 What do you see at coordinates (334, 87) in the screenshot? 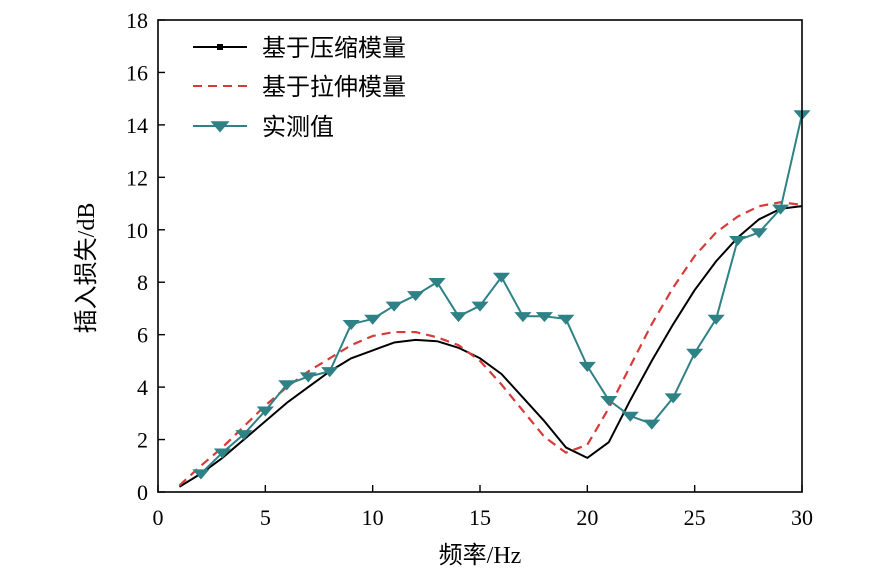
I see `legend-label-tension: 基于拉伸模量` at bounding box center [334, 87].